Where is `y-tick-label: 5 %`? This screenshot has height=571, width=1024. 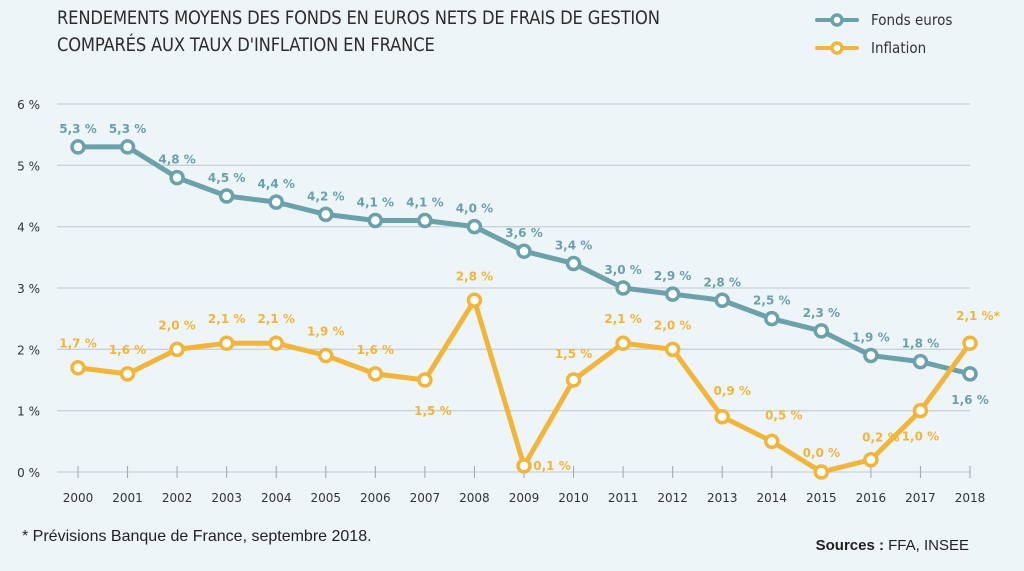 y-tick-label: 5 % is located at coordinates (28, 166).